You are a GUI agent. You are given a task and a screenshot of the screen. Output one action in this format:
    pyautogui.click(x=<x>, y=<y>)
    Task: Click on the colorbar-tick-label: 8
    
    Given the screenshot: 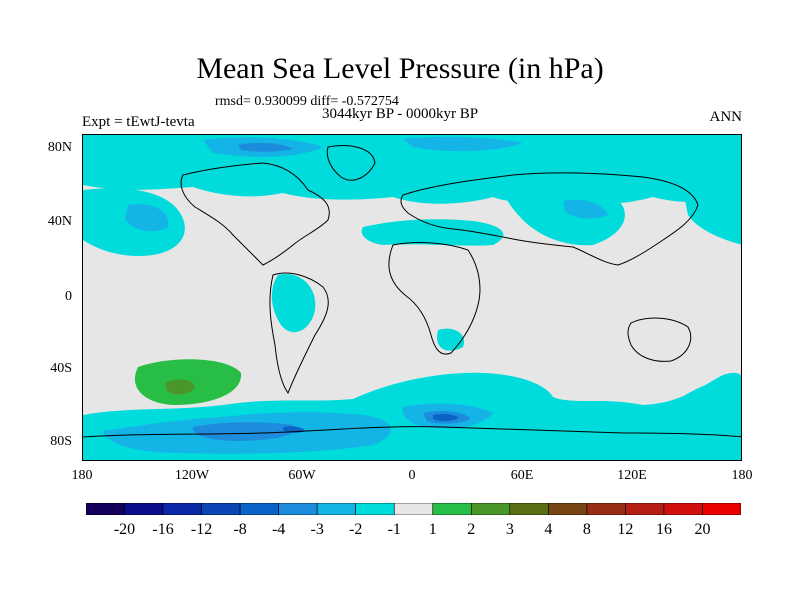 What is the action you would take?
    pyautogui.click(x=586, y=529)
    